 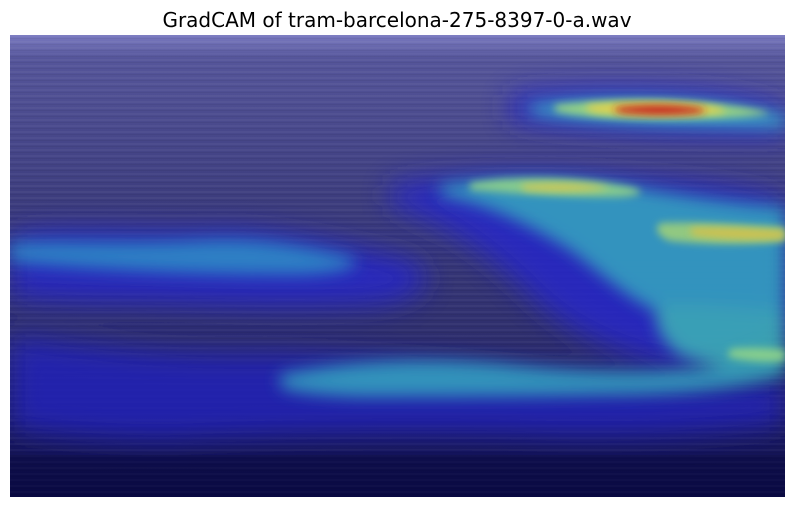 What do you see at coordinates (397, 476) in the screenshot?
I see `bottom-shade` at bounding box center [397, 476].